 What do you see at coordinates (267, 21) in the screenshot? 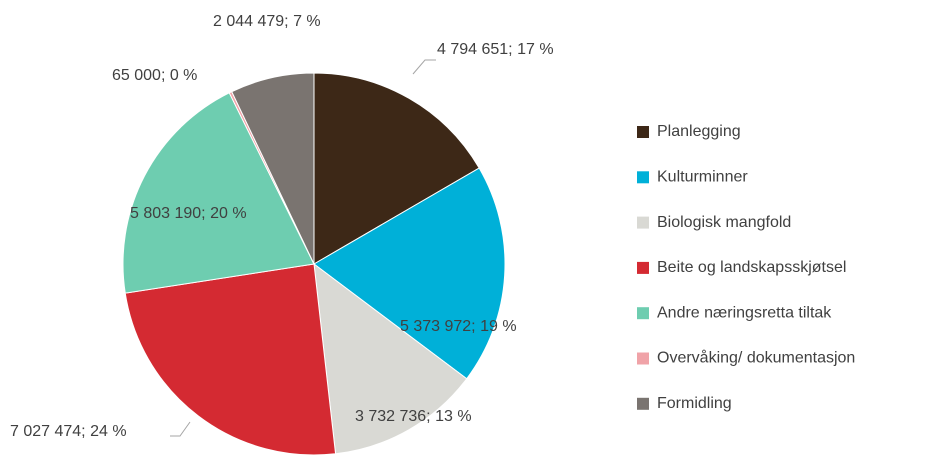
I see `data-label: 2 044 479; 7 %` at bounding box center [267, 21].